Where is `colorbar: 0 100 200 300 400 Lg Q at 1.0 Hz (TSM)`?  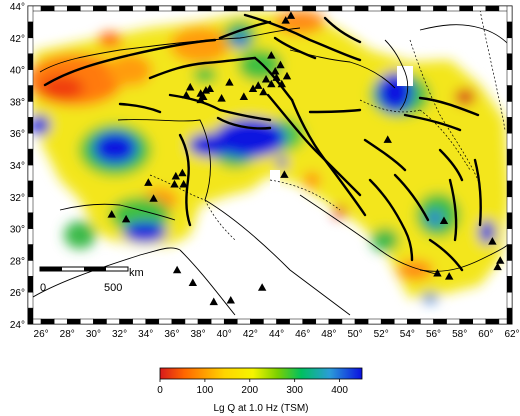
colorbar: 0 100 200 300 400 Lg Q at 1.0 Hz (TSM) is located at coordinates (260, 390).